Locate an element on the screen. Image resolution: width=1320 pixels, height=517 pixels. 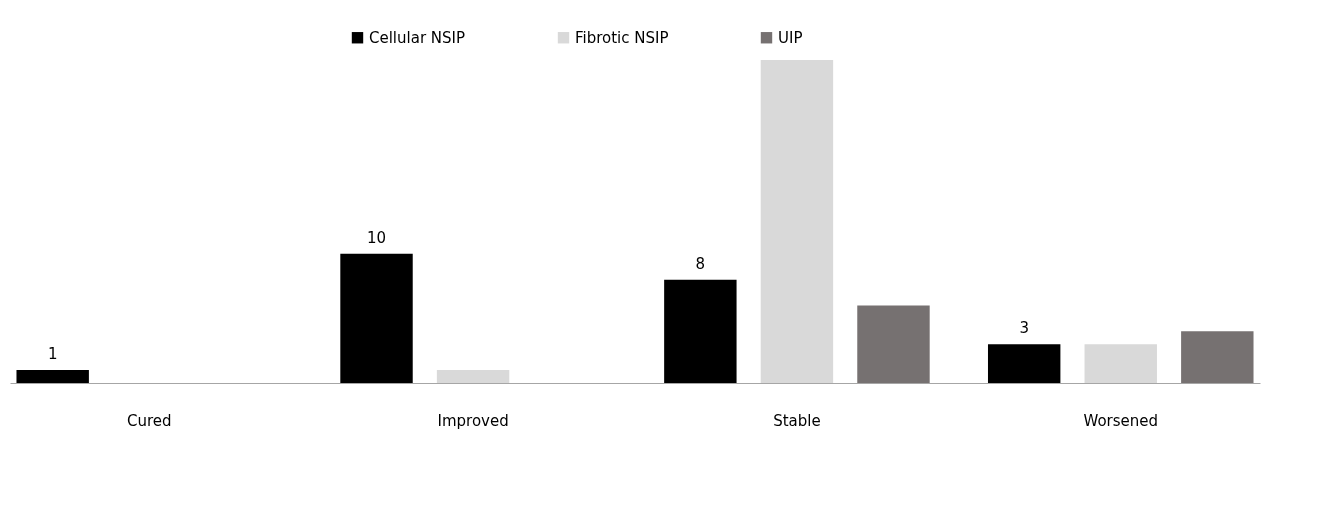
legend-label: UIP is located at coordinates (790, 37).